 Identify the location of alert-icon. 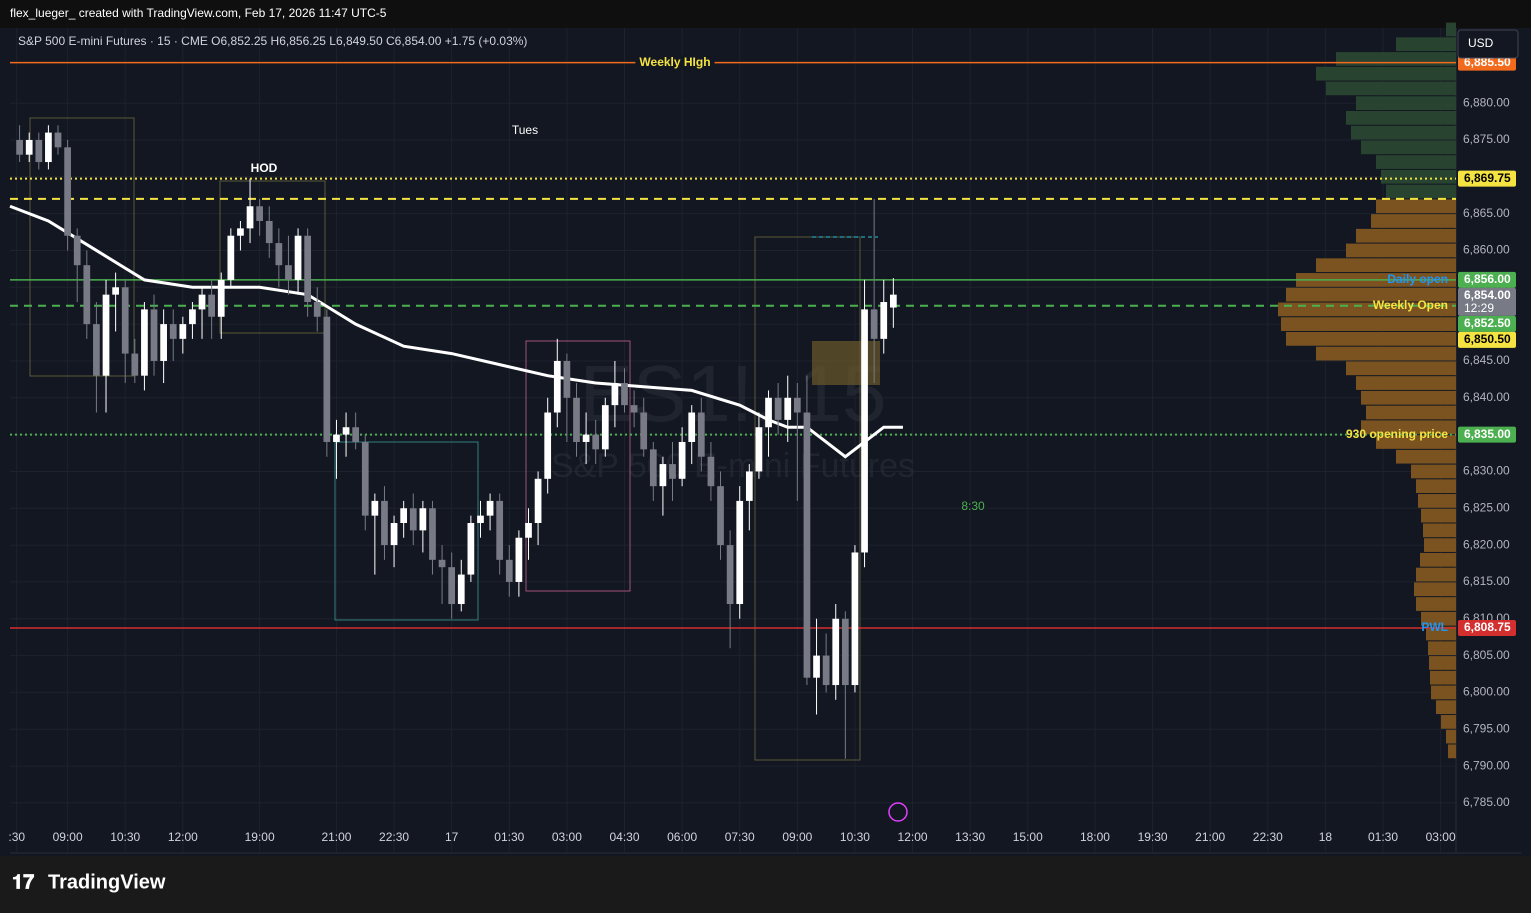
(898, 812).